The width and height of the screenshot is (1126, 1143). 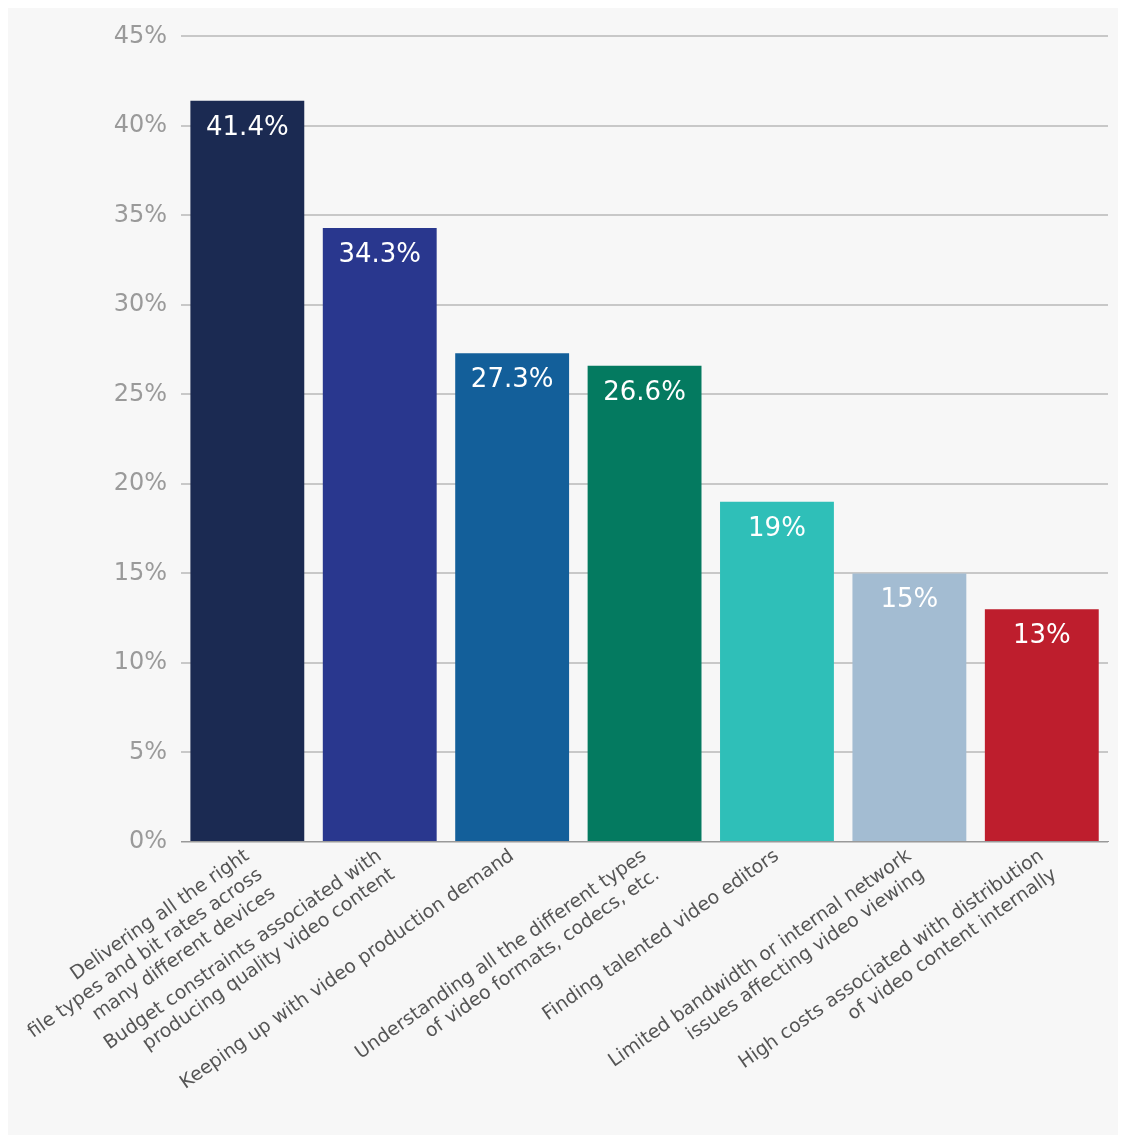 What do you see at coordinates (140, 34) in the screenshot?
I see `y-tick-label: 45%` at bounding box center [140, 34].